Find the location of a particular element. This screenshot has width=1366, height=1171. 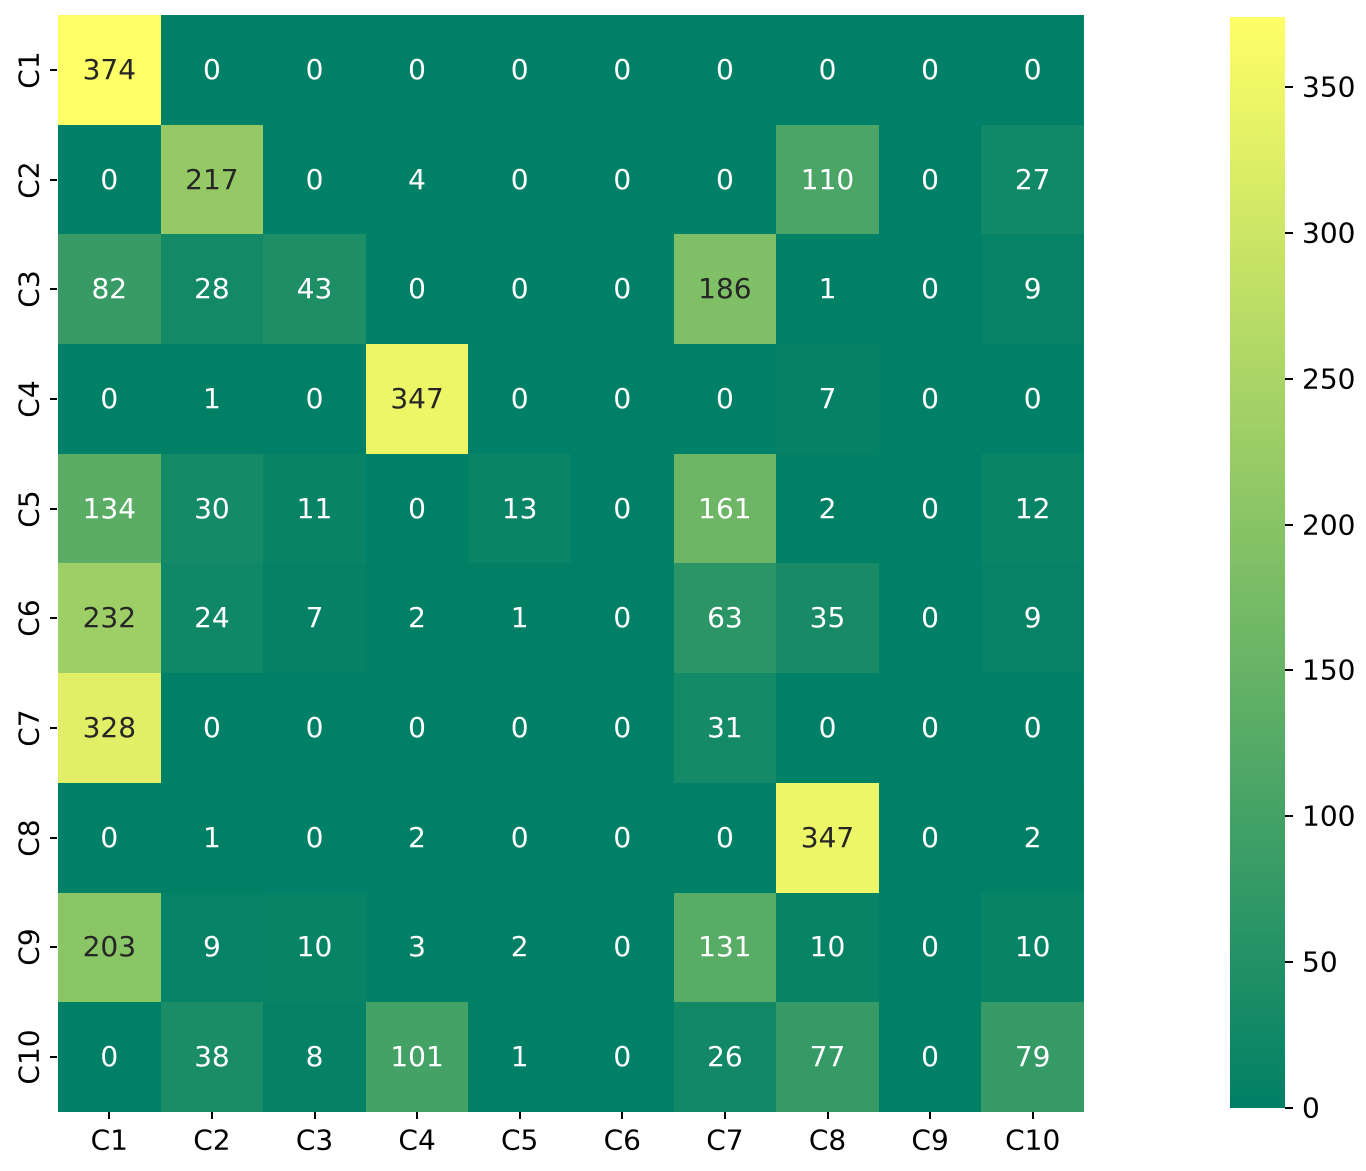

cell-value: 24 is located at coordinates (212, 618).